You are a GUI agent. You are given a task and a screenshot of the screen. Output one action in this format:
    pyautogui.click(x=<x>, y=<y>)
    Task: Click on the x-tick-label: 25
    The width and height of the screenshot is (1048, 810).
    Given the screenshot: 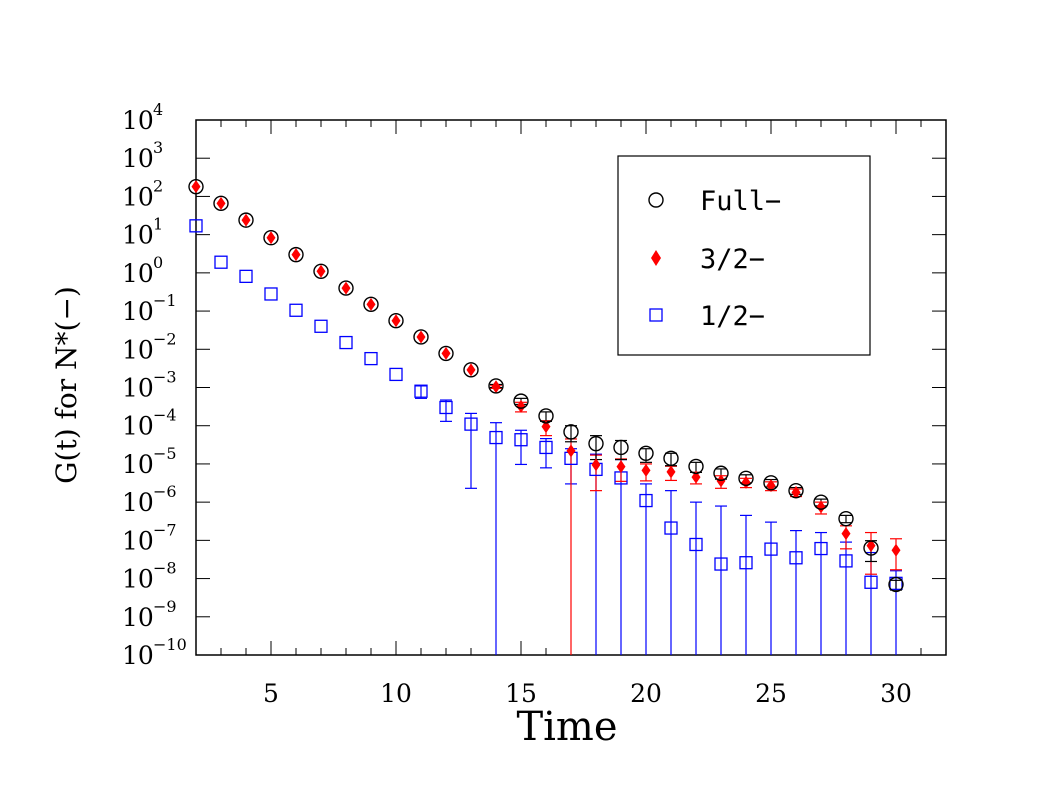 What is the action you would take?
    pyautogui.click(x=771, y=693)
    